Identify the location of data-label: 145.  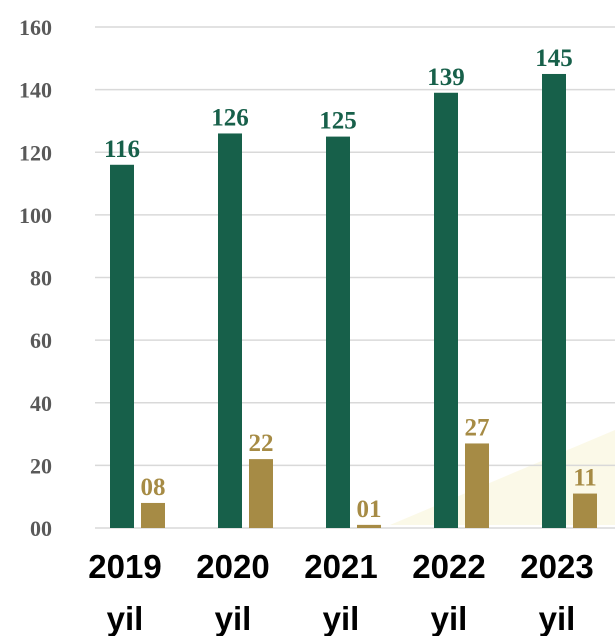
(554, 58).